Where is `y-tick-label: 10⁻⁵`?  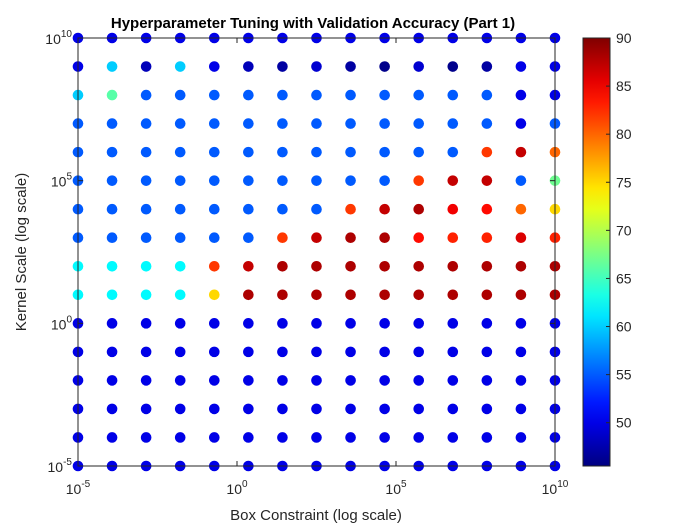 y-tick-label: 10⁻⁵ is located at coordinates (60, 466).